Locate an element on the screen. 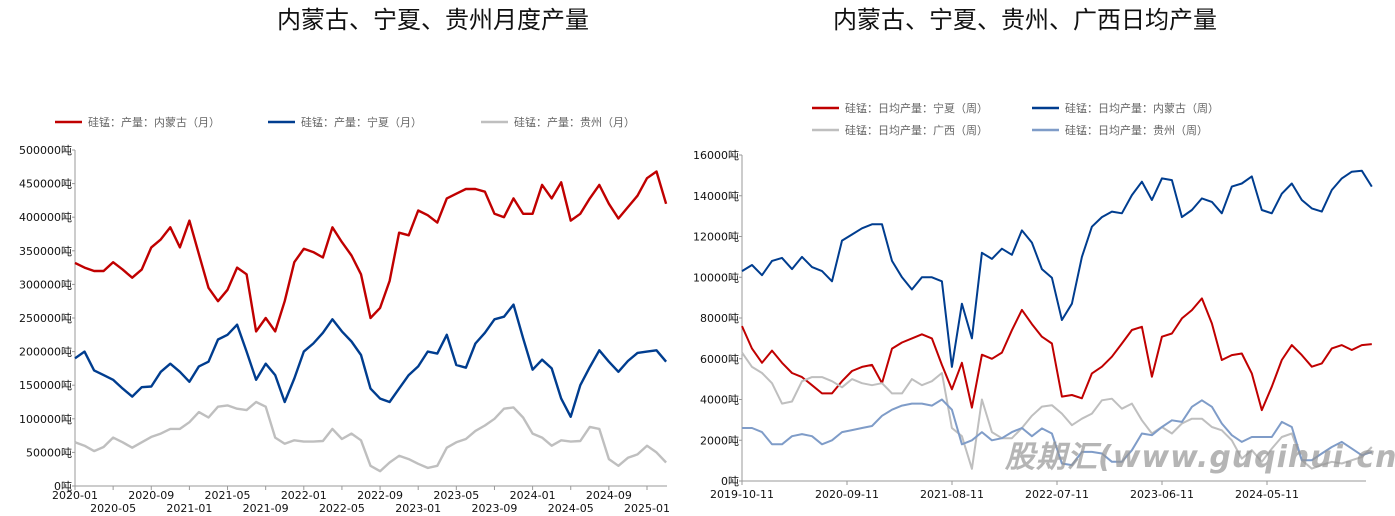  y-tick-label: 500000吨 is located at coordinates (45, 150).